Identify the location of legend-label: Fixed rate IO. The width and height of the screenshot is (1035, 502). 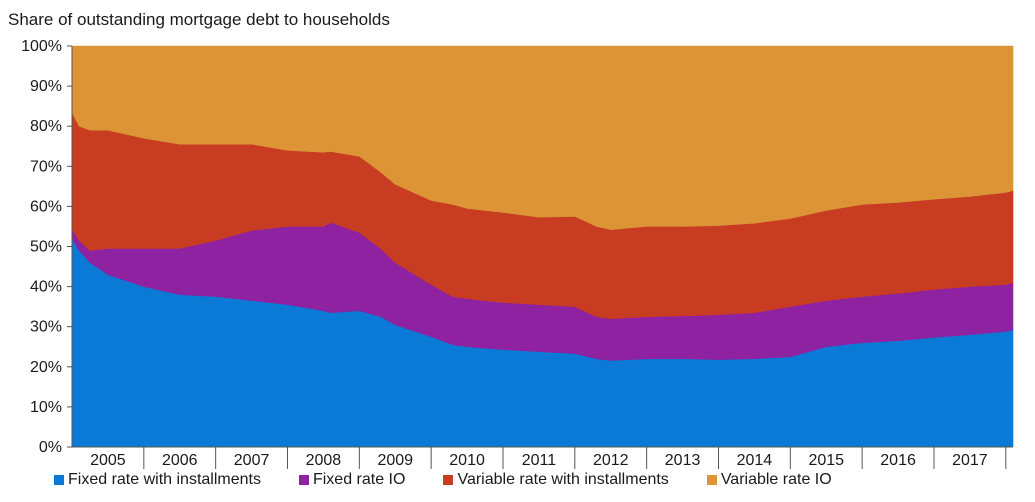
(359, 479).